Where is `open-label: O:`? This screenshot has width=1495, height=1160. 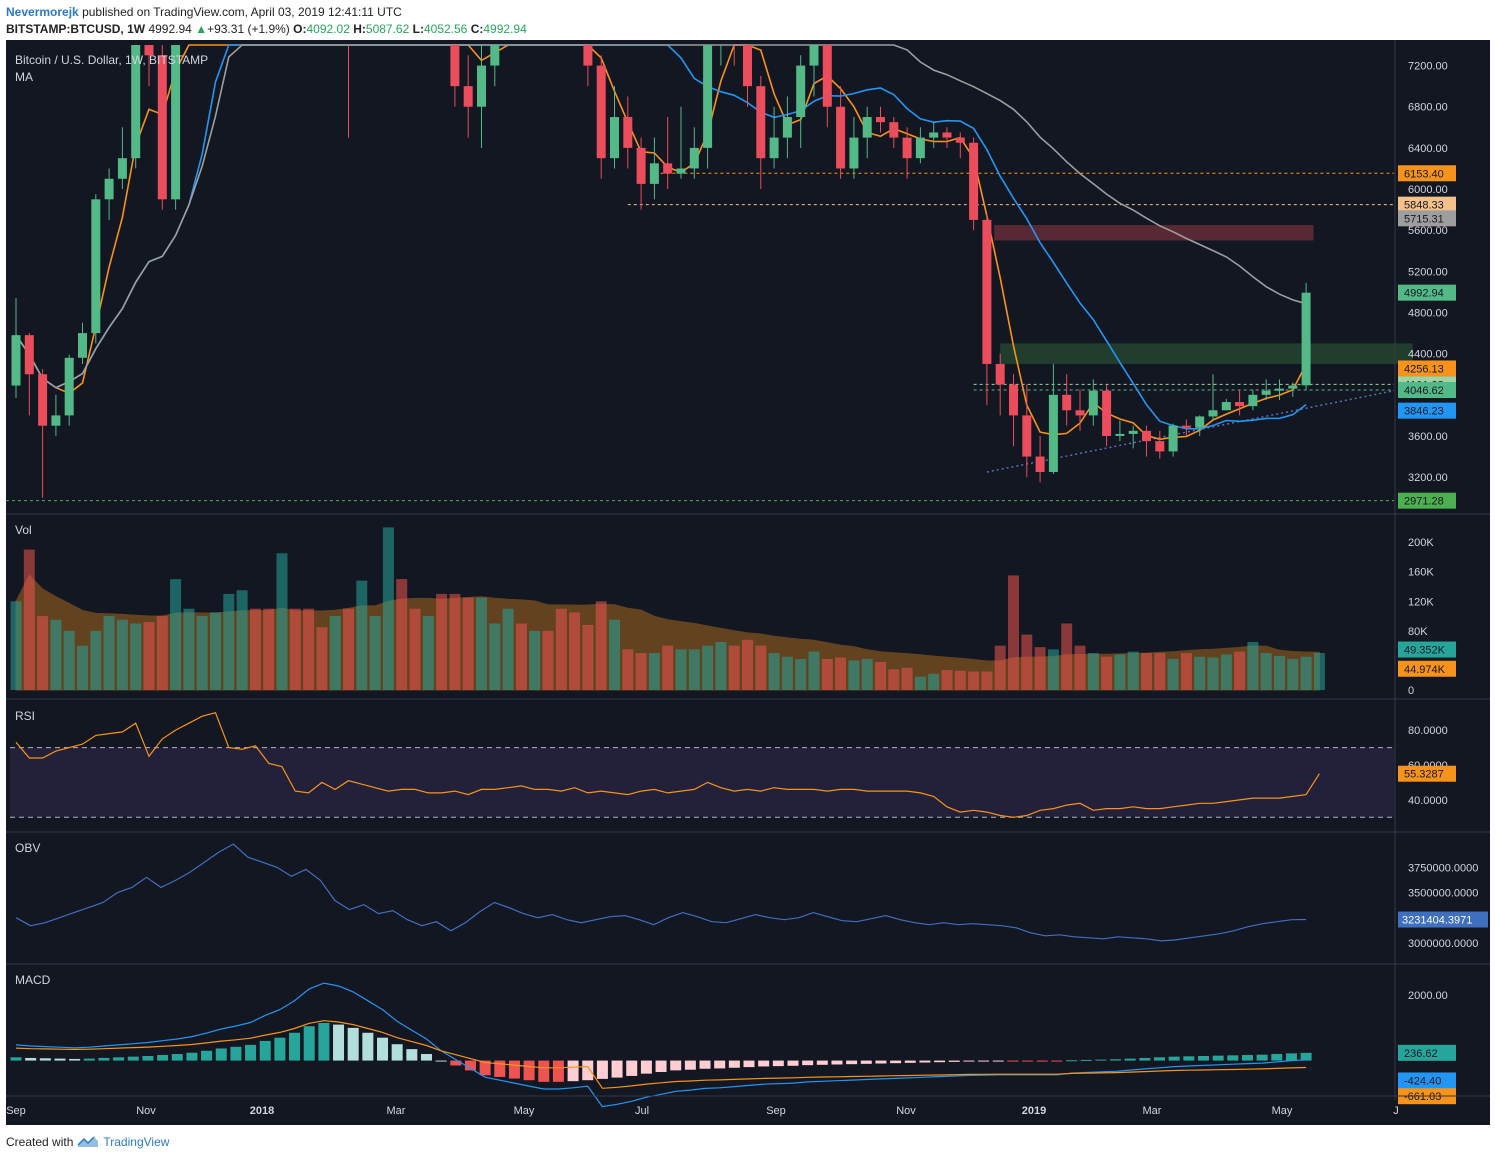
open-label: O: is located at coordinates (300, 29).